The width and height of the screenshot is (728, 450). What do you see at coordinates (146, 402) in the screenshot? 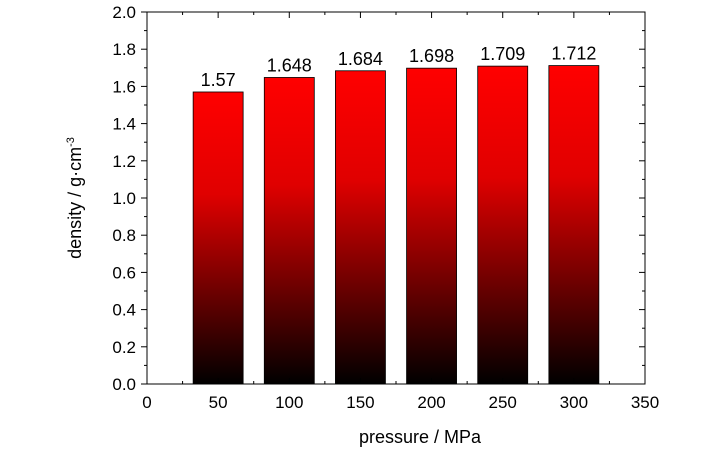
I see `x-tick-label-0: 0` at bounding box center [146, 402].